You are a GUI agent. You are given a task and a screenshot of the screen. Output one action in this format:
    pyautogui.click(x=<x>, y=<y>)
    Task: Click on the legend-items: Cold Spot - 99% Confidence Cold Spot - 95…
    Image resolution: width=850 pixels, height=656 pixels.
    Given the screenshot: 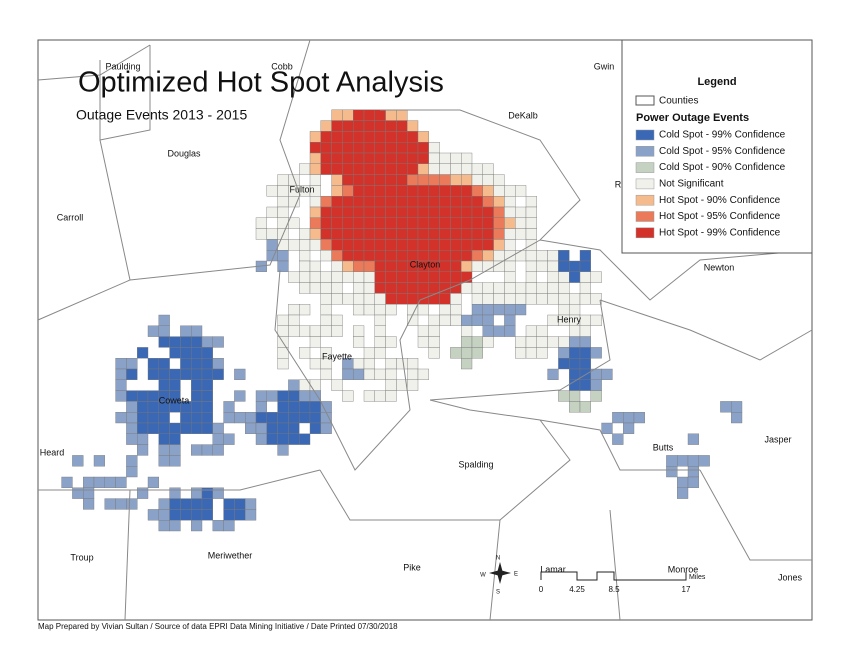 What is the action you would take?
    pyautogui.click(x=710, y=184)
    